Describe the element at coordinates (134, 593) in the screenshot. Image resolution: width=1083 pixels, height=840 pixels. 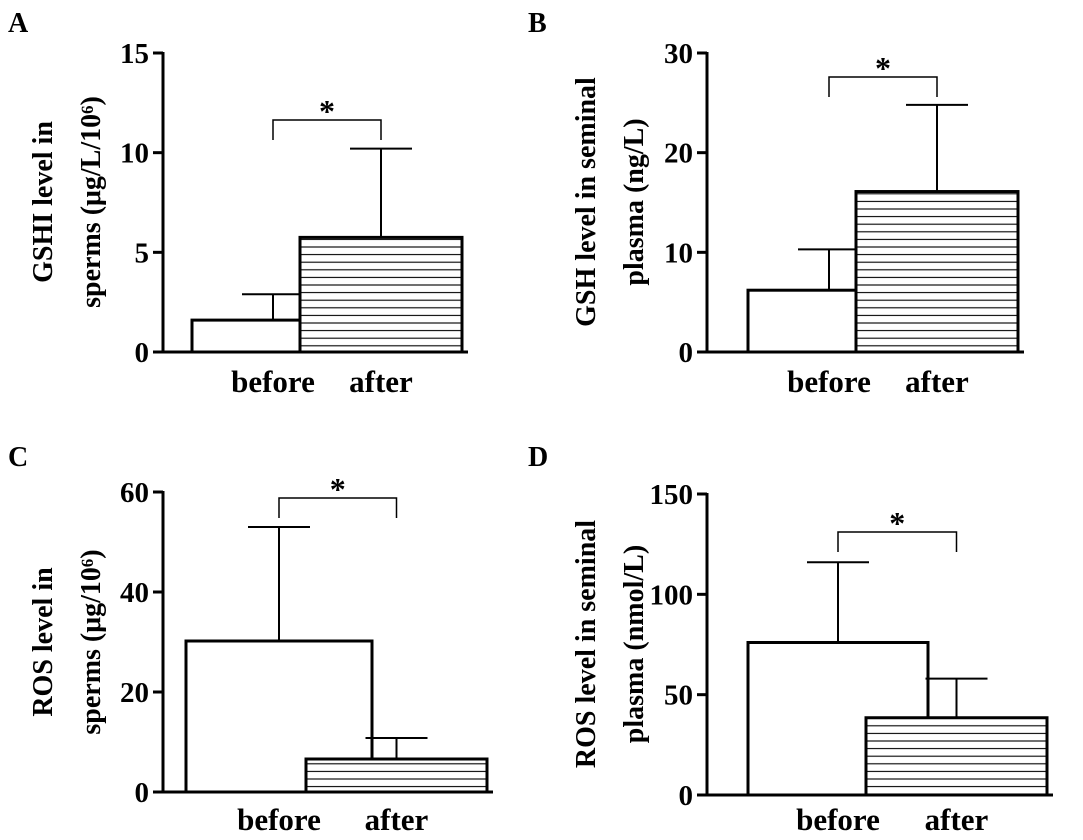
I see `y-tick-label: 40` at that location.